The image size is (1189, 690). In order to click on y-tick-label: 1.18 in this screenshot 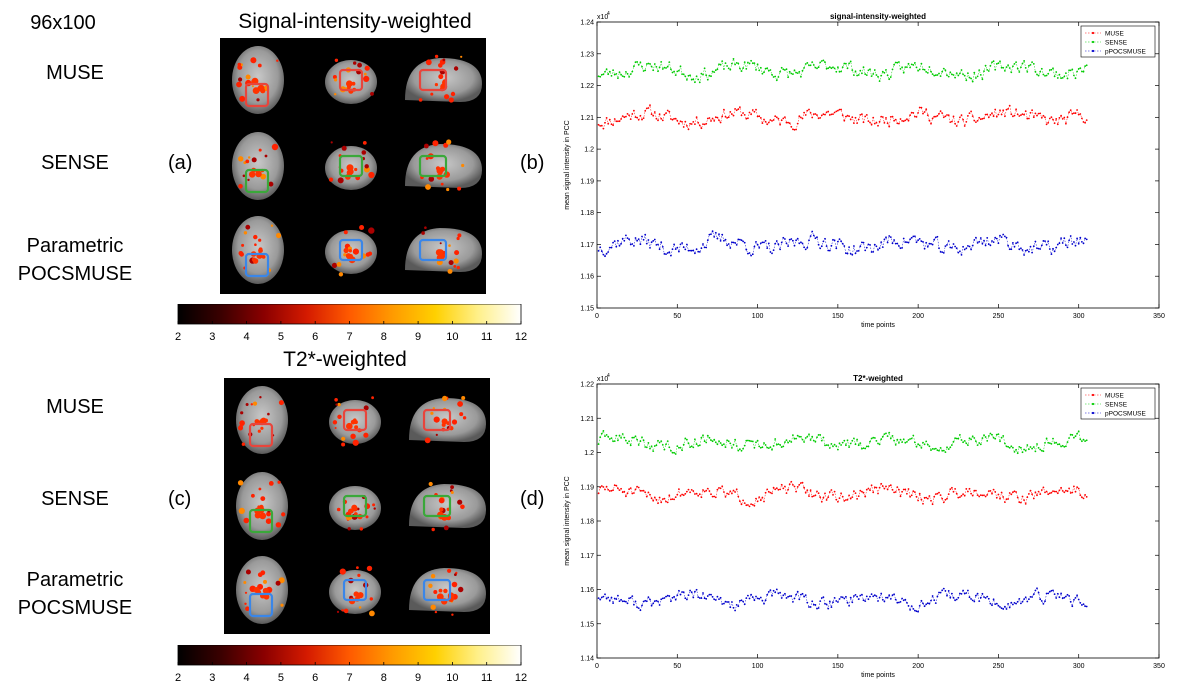, I will do `click(587, 213)`.